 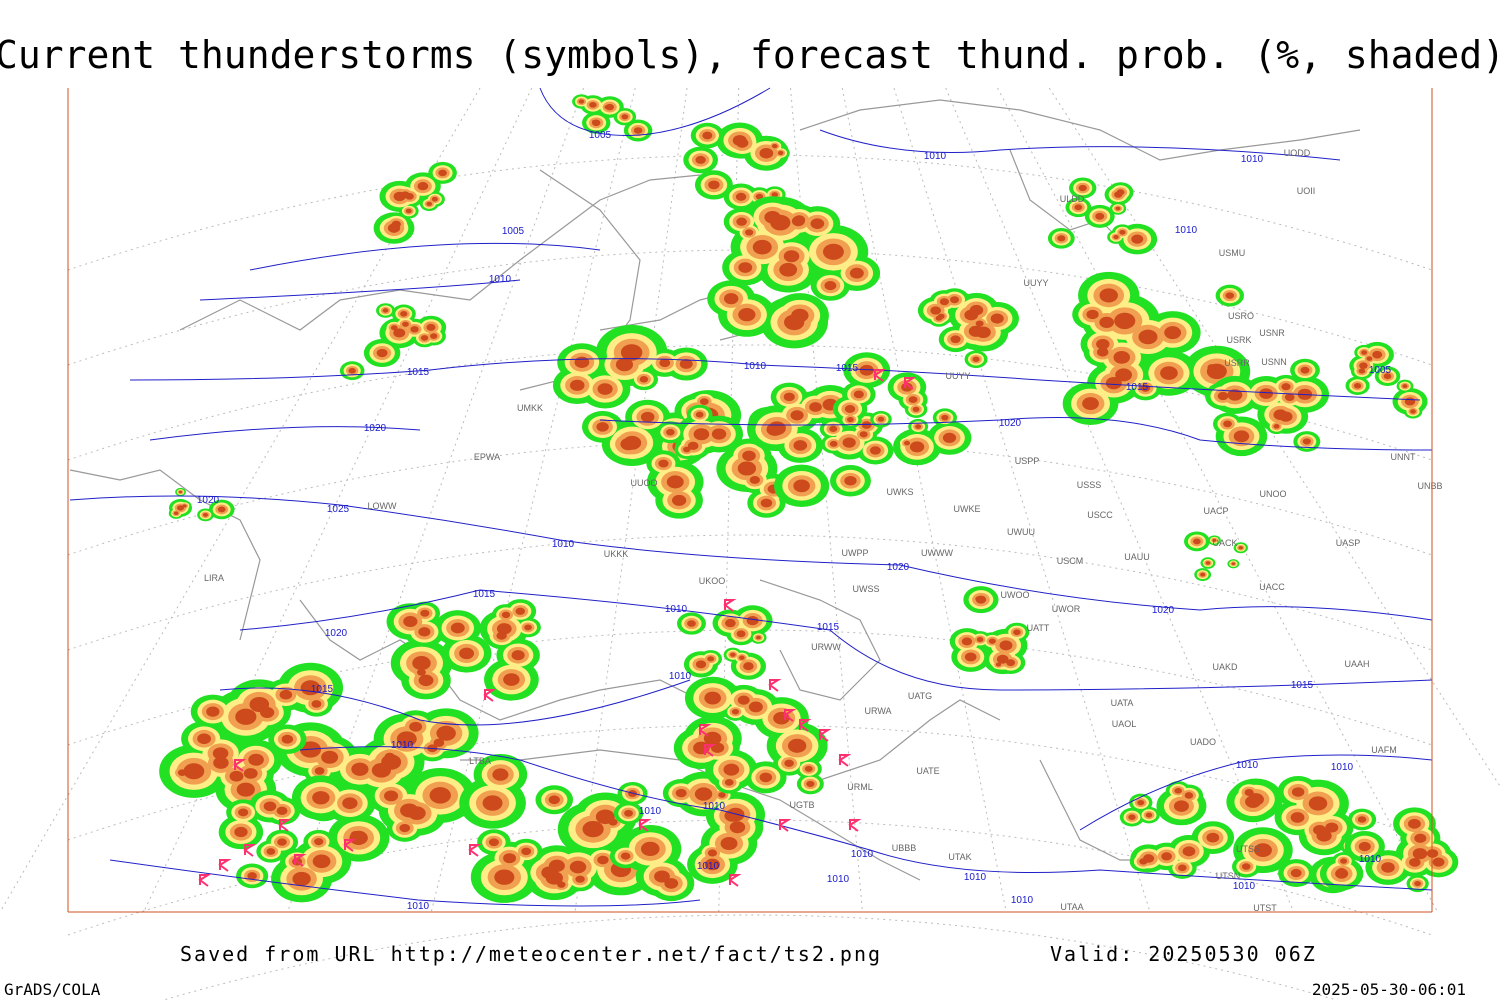 I want to click on station-code: URWA, so click(x=878, y=711).